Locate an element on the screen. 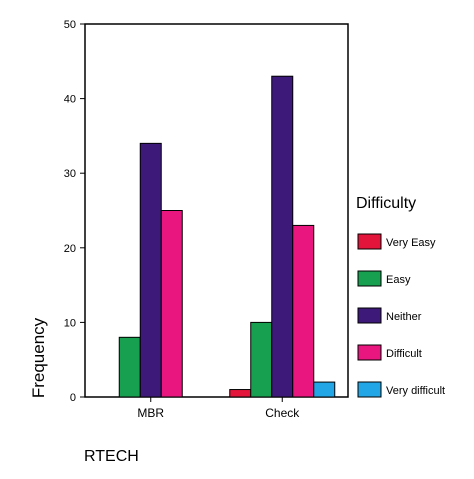 This screenshot has height=479, width=474. y-axis-label: Frequency is located at coordinates (38, 357).